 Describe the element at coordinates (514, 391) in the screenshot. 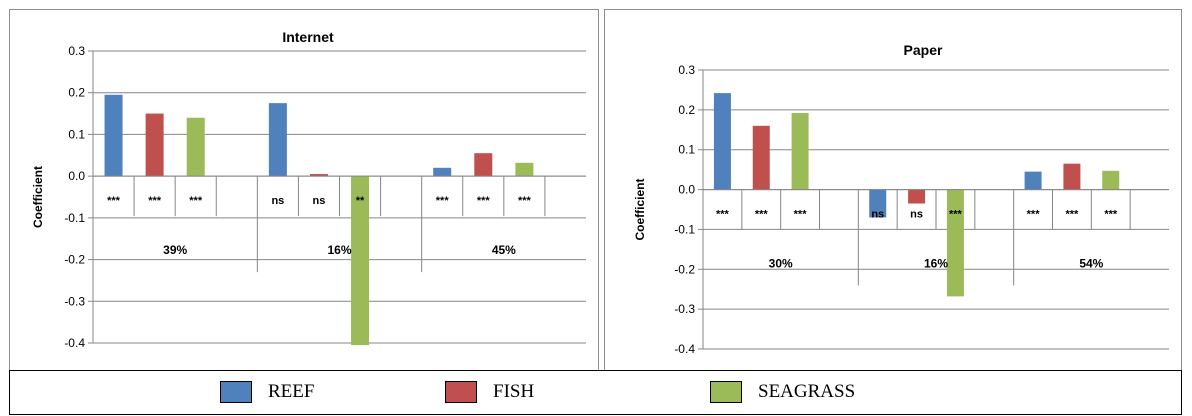

I see `legend-label-fish: FISH` at that location.